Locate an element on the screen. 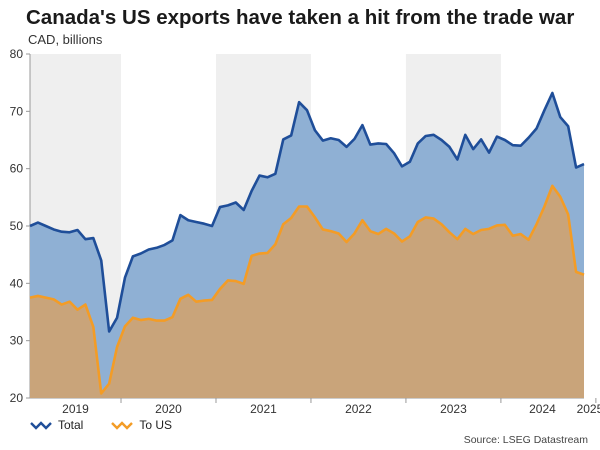 The height and width of the screenshot is (450, 600). x-tick-label-2023: 2023 is located at coordinates (453, 409).